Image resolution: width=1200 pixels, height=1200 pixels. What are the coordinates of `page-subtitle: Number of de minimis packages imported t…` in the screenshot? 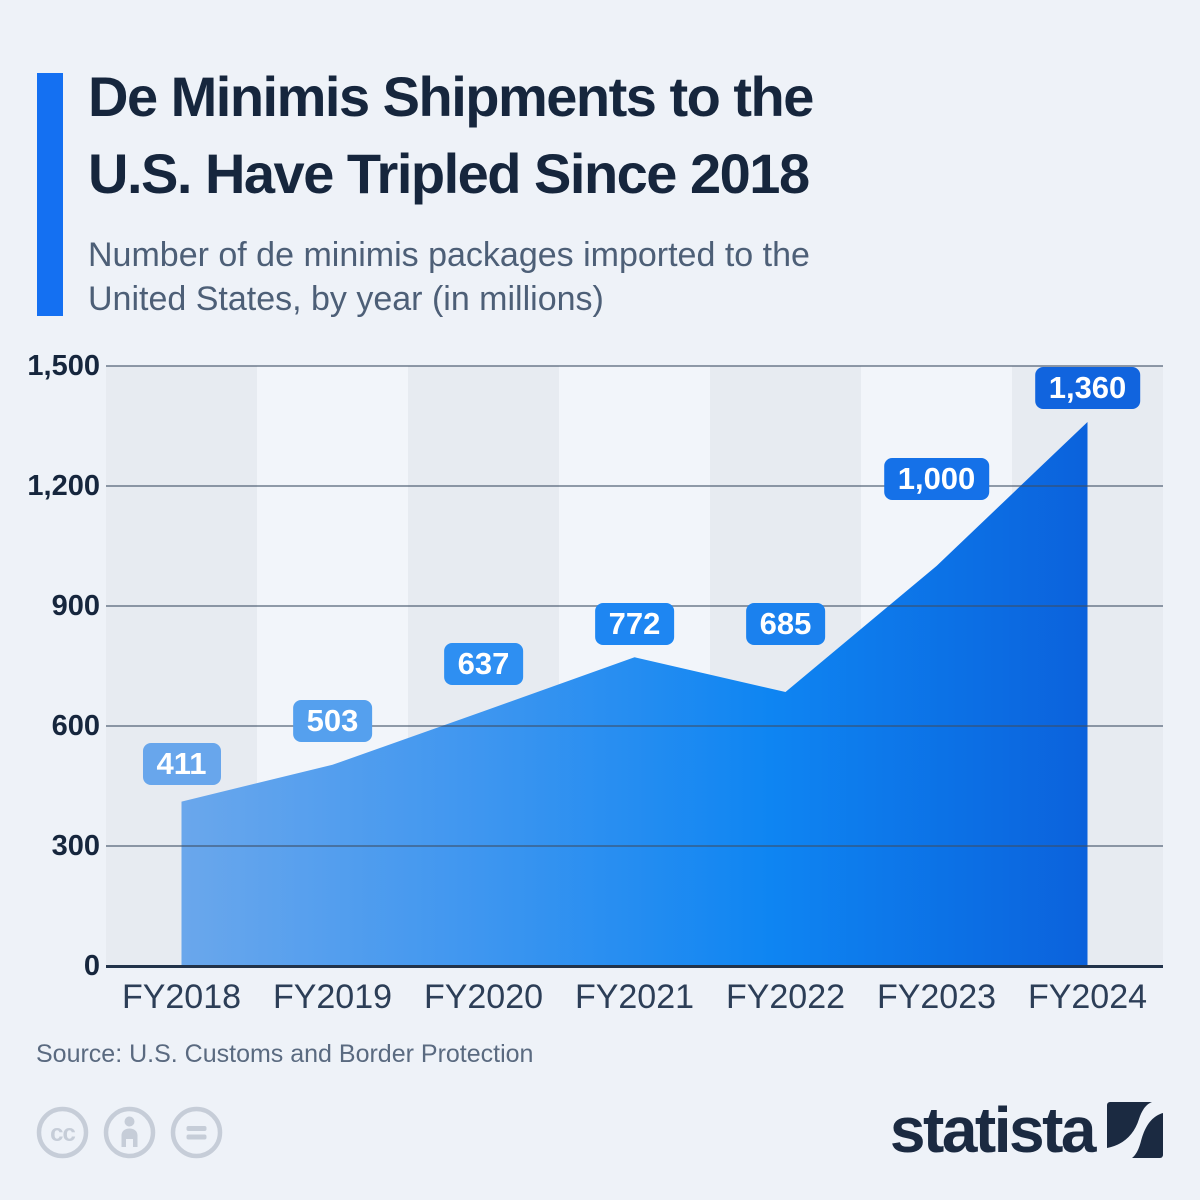 It's located at (608, 277).